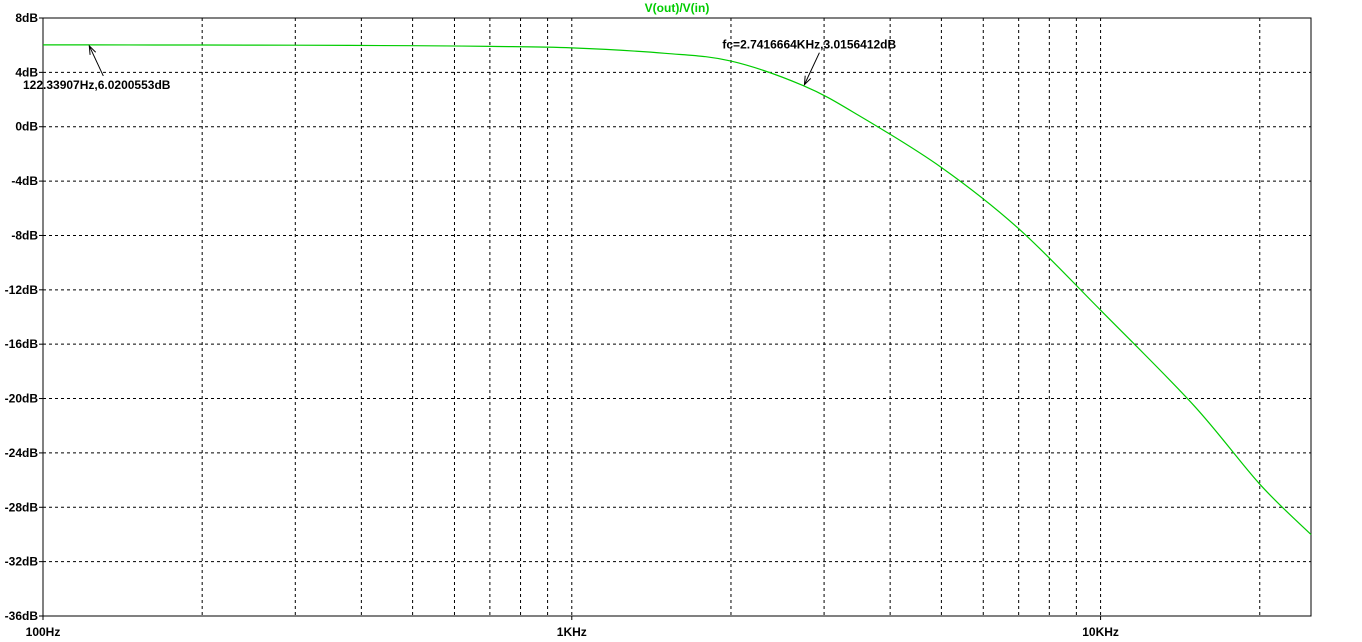 Image resolution: width=1362 pixels, height=642 pixels. I want to click on y-tick-label: 0dB, so click(26, 127).